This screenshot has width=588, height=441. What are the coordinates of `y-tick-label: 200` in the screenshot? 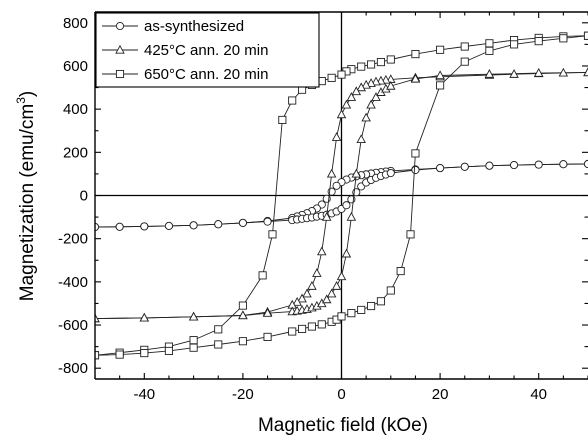 It's located at (75, 152).